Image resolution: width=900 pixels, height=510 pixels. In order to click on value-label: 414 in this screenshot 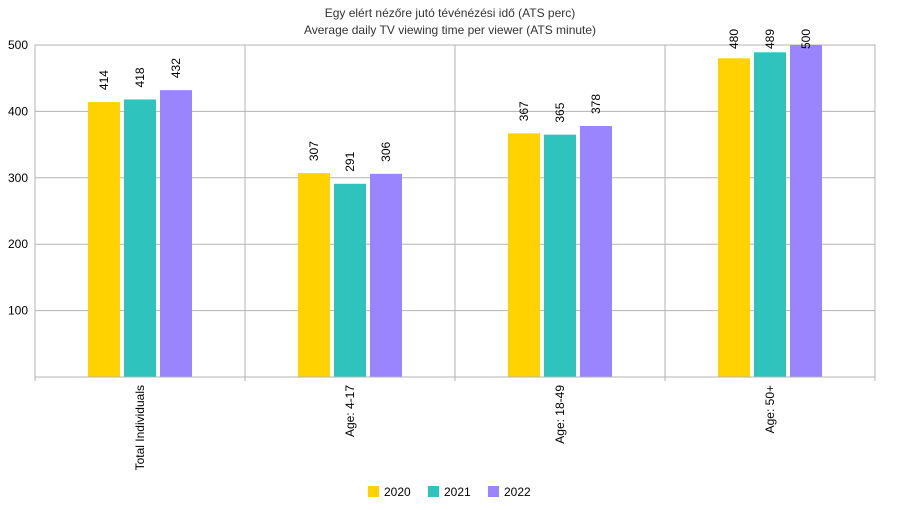, I will do `click(104, 80)`.